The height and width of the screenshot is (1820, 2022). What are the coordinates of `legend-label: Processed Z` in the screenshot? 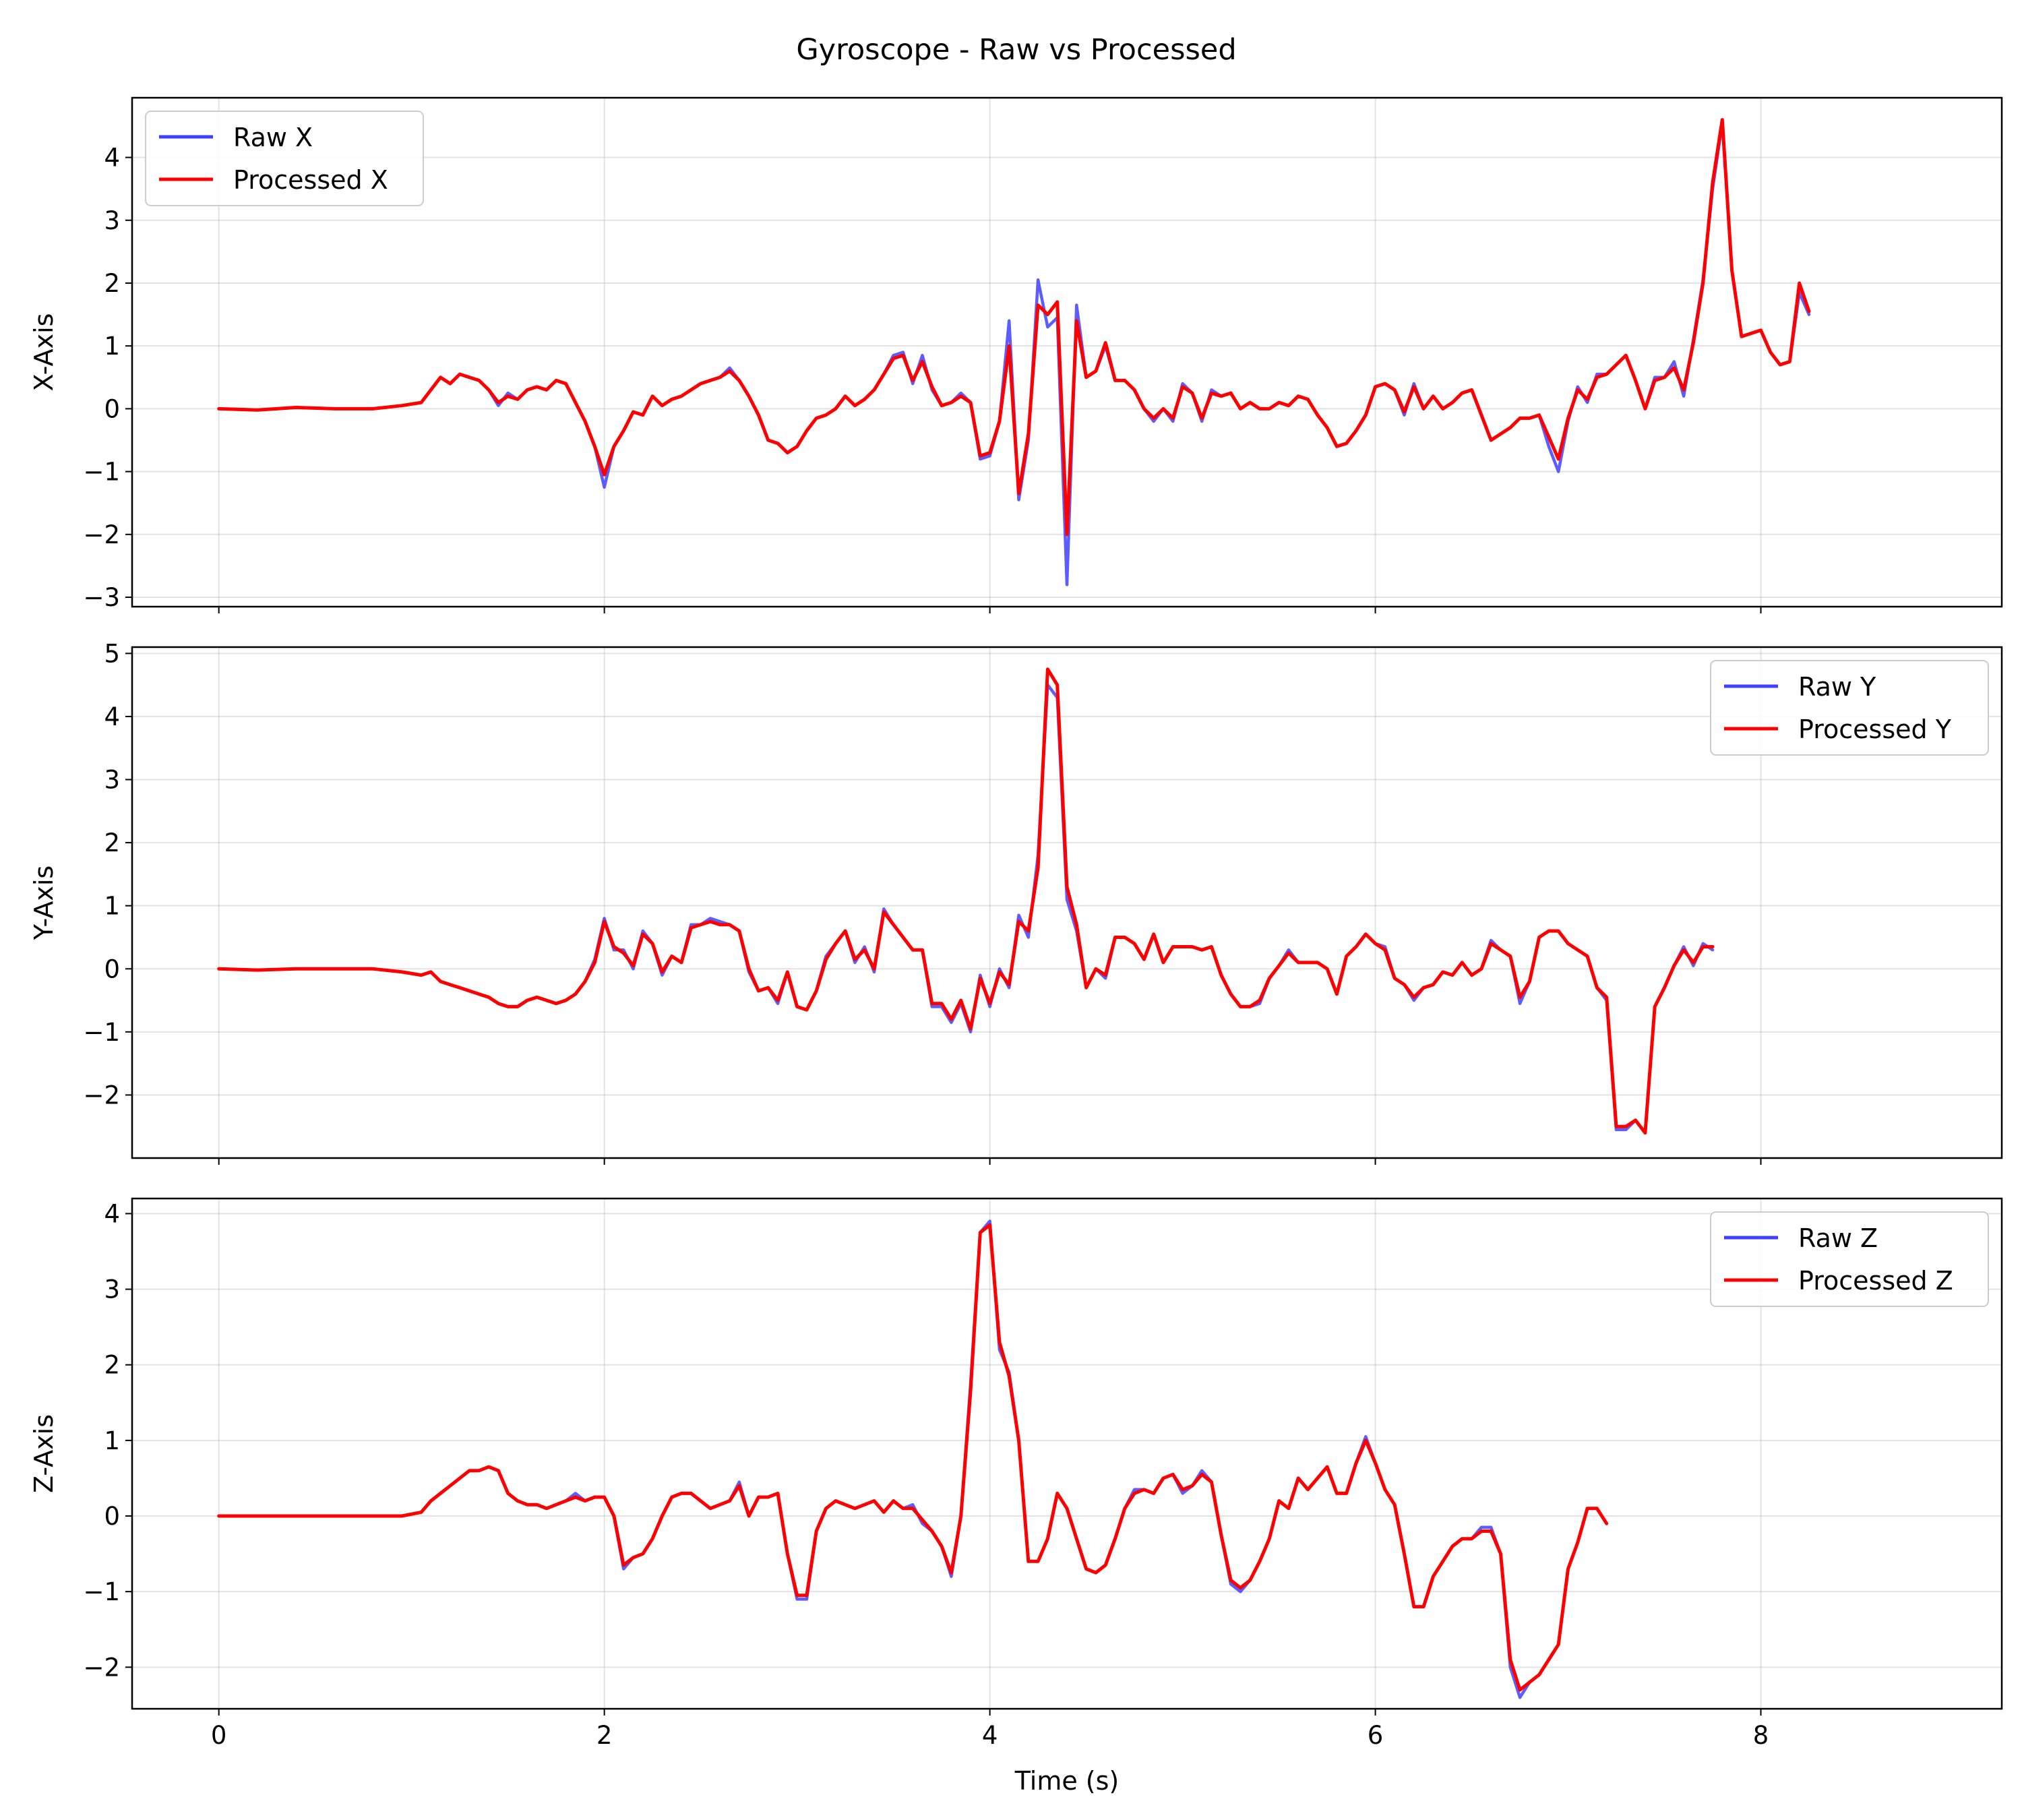 It's located at (1875, 1281).